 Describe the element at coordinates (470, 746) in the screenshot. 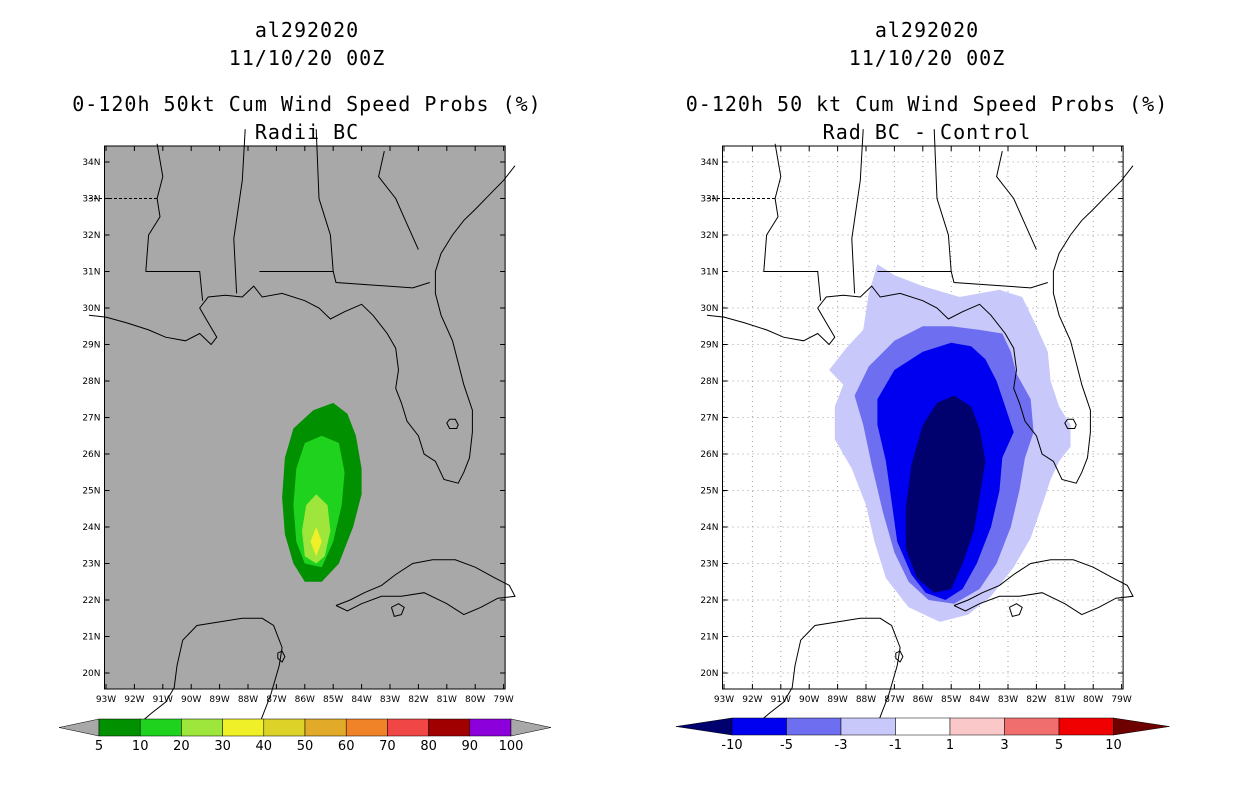

I see `colorbar-label: 90` at that location.